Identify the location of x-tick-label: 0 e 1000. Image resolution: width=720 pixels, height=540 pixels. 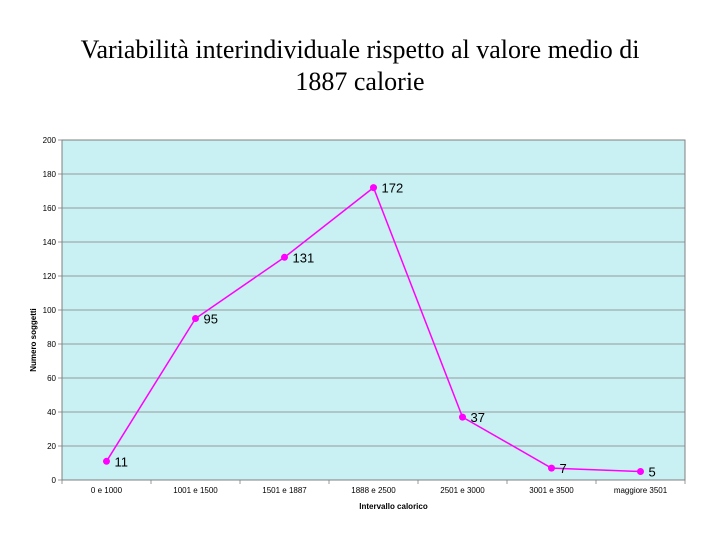
(107, 490).